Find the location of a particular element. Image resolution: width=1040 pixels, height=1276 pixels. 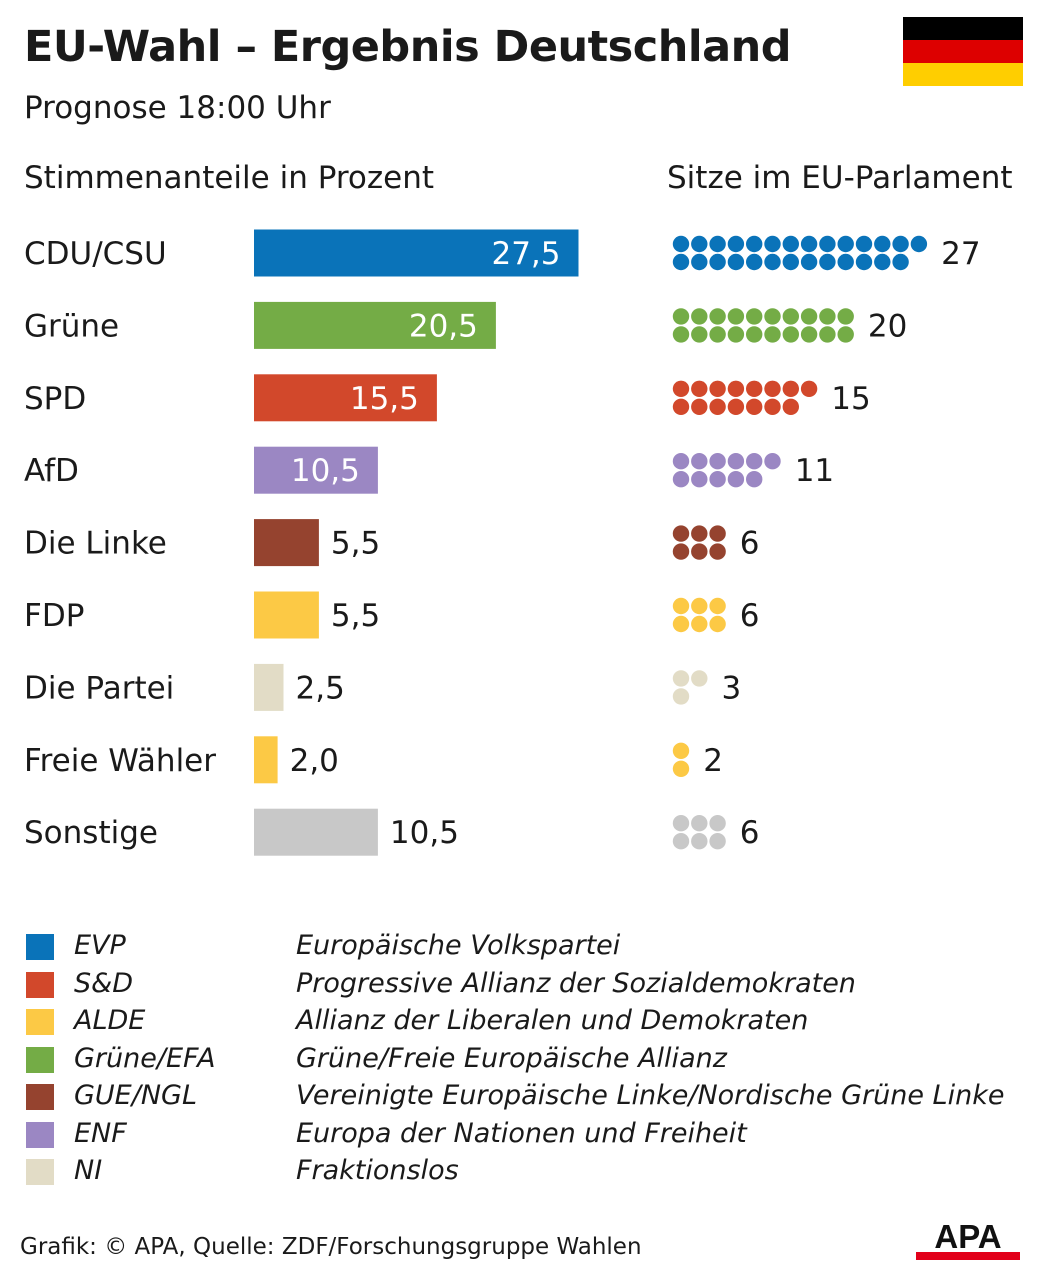

vote-value-label: 5,5 is located at coordinates (355, 544).